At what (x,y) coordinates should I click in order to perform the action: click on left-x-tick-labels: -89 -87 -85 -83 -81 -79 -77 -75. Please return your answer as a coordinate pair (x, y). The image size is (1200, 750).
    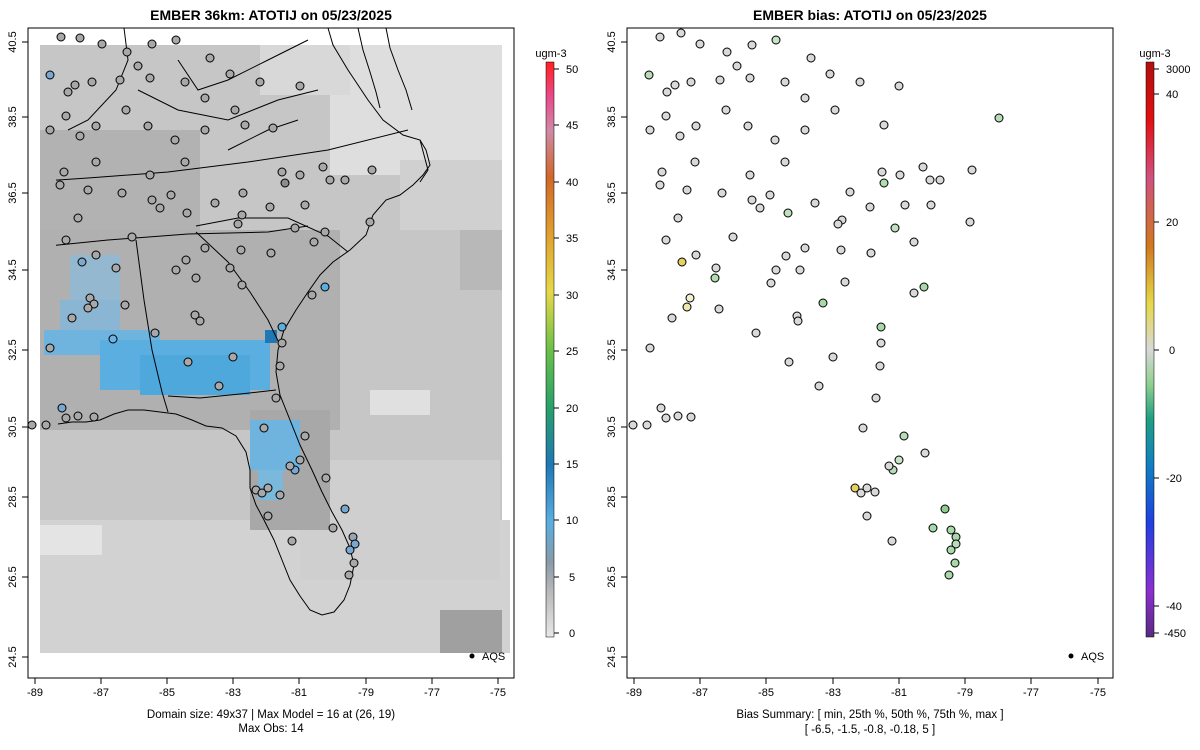
    Looking at the image, I should click on (266, 693).